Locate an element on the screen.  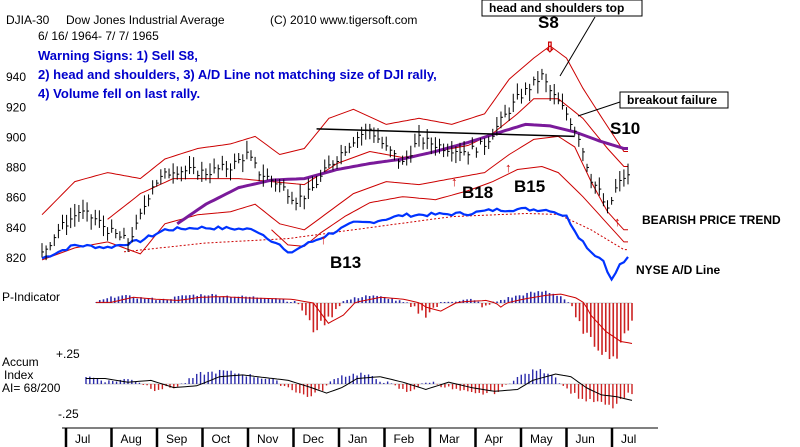
head-shoulders-box is located at coordinates (562, 8).